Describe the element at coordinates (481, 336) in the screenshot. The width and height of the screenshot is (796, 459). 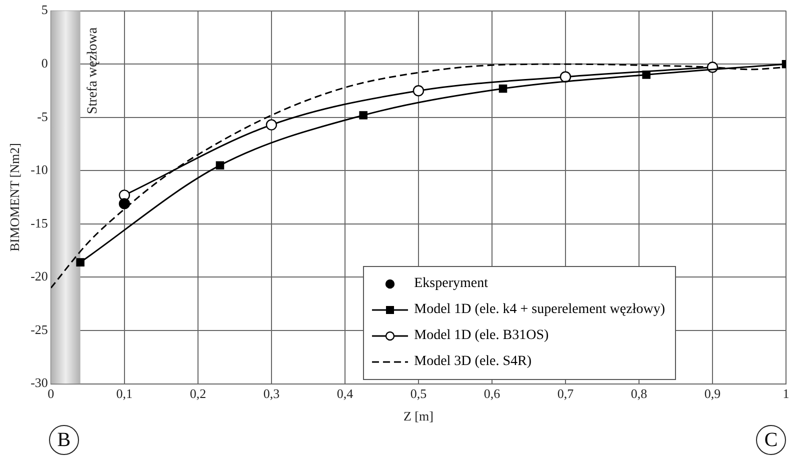
I see `legend-label: Model 1D (ele. B31OS)` at that location.